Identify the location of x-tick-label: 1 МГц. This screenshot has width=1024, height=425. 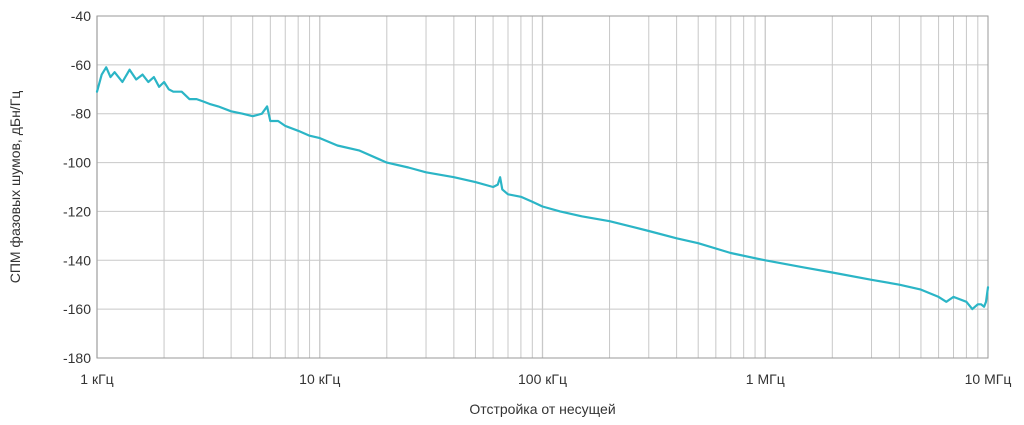
(765, 379).